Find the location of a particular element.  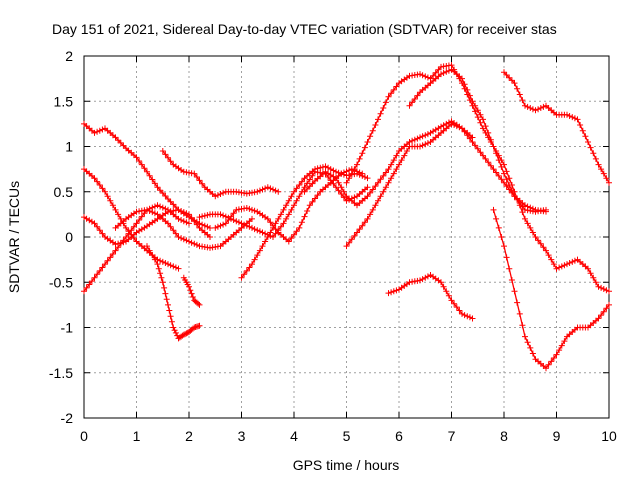

x-tick-label: 6 is located at coordinates (399, 436).